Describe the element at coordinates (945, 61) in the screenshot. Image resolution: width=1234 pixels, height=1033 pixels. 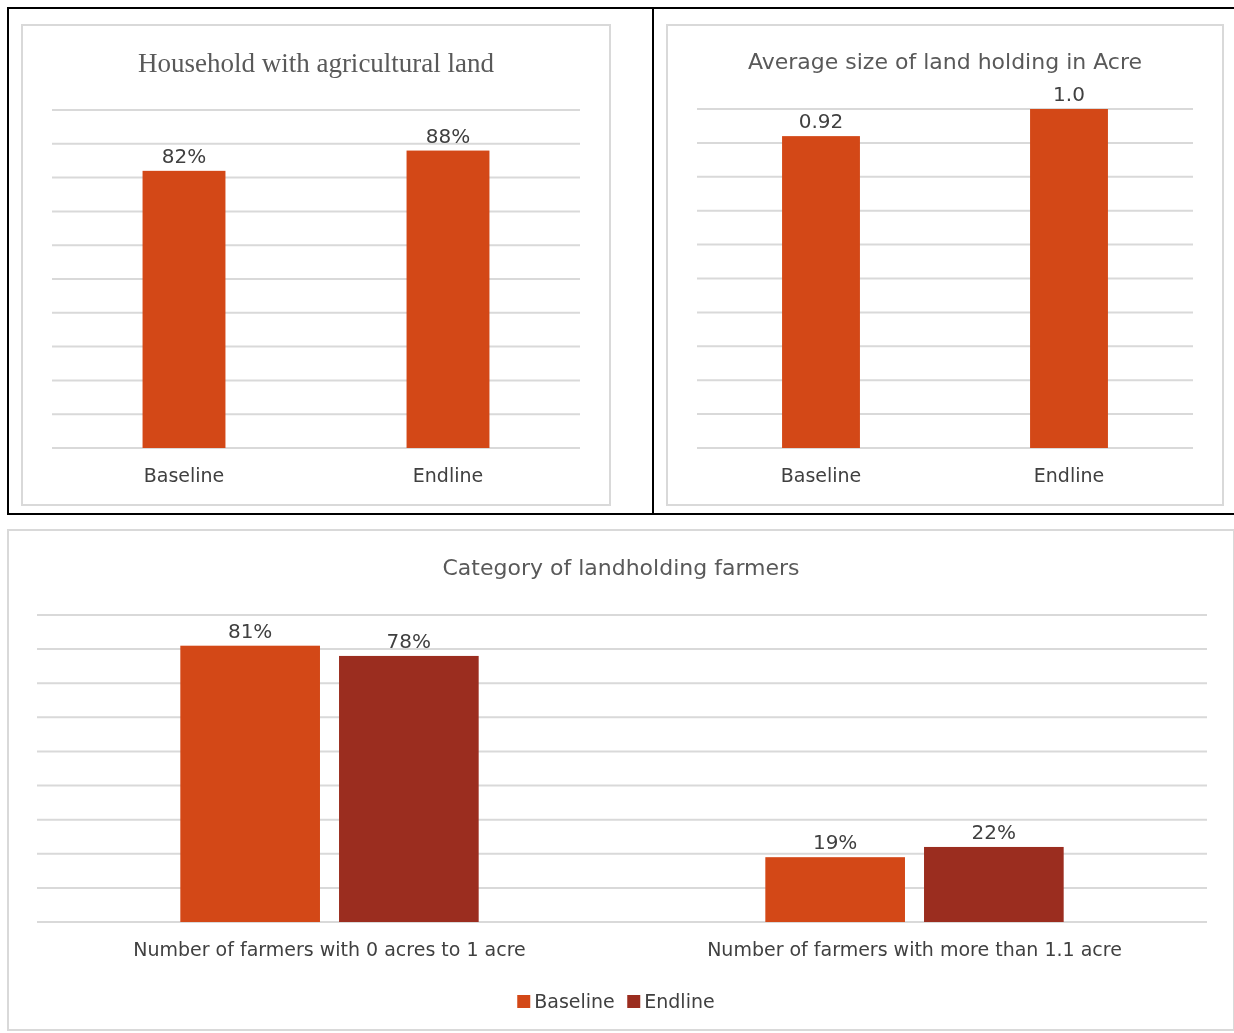
I see `chart-title: Average size of land holding in Acre` at that location.